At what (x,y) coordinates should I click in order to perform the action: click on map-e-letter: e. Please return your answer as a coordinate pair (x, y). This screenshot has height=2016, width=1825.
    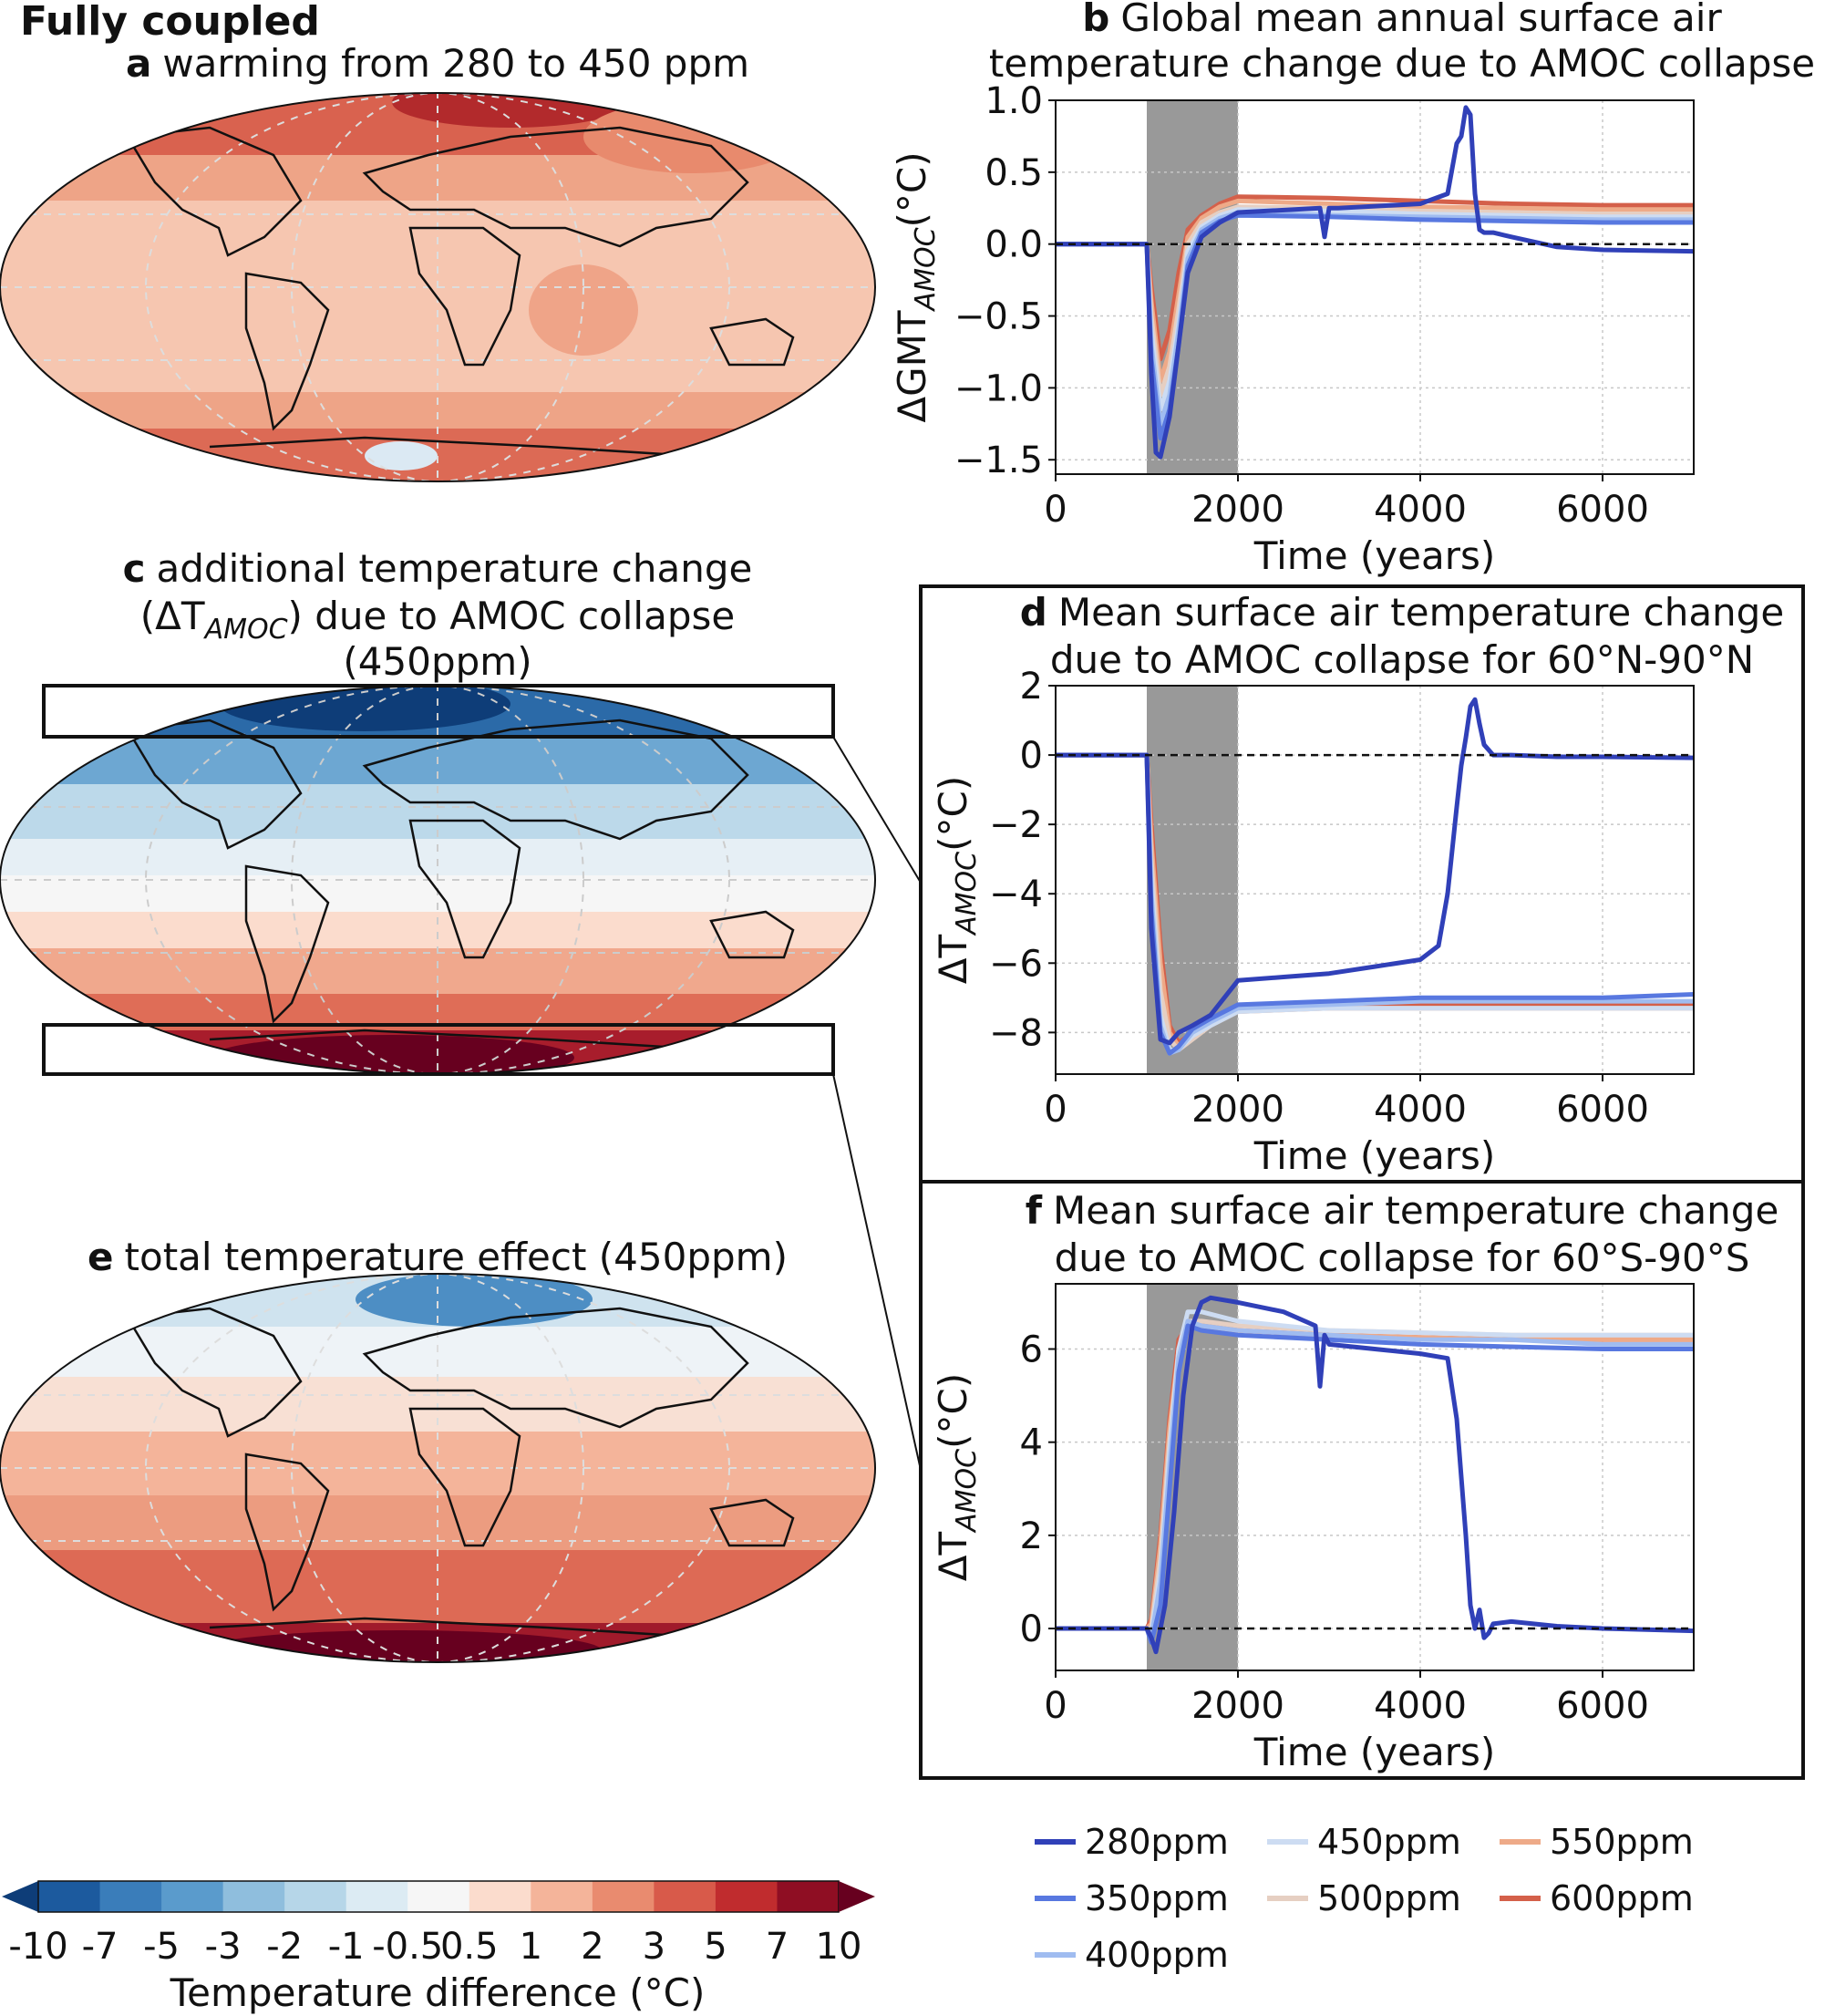
    Looking at the image, I should click on (101, 1257).